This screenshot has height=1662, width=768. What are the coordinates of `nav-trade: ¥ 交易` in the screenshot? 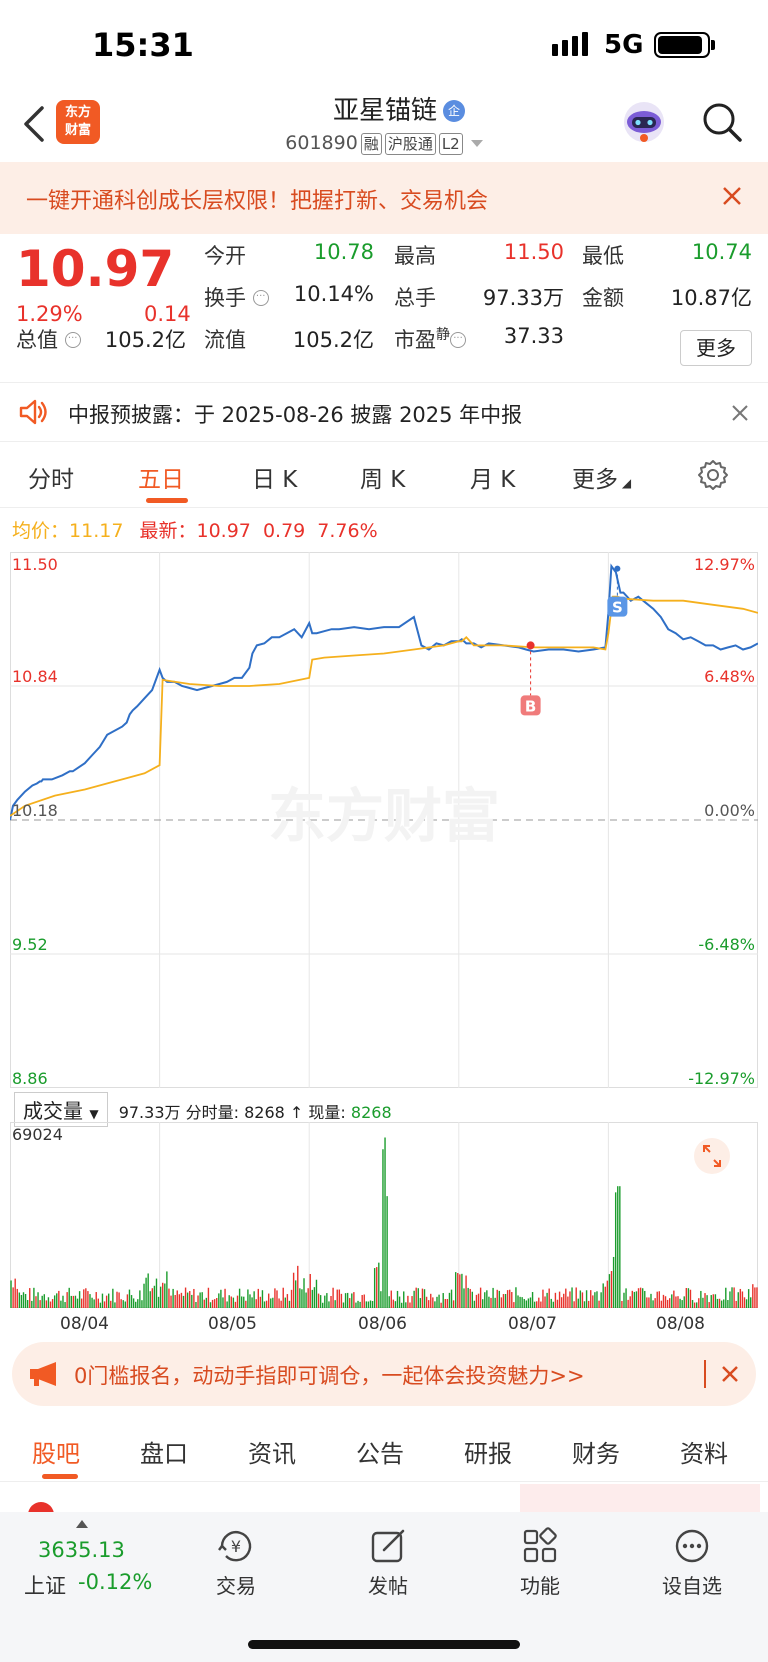 It's located at (236, 1562).